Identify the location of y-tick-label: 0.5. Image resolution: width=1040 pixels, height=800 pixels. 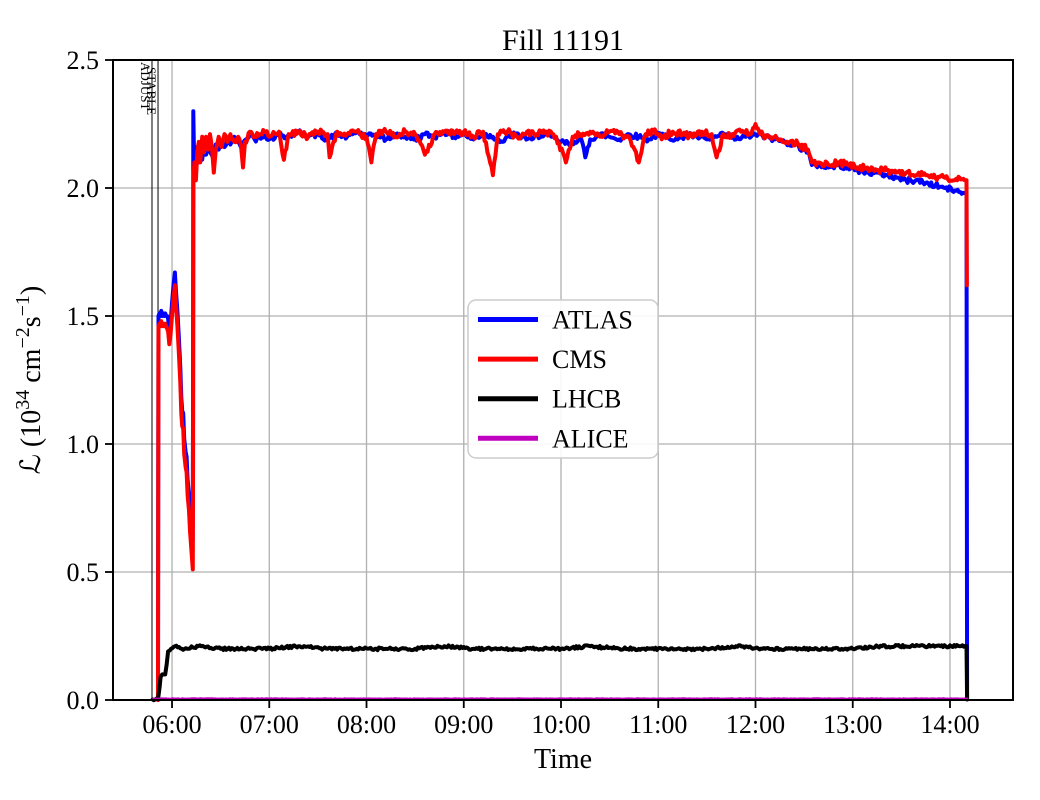
(83, 572).